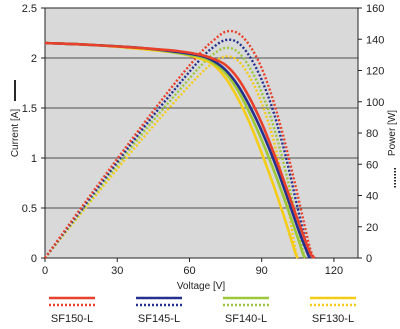 The width and height of the screenshot is (400, 329). Describe the element at coordinates (334, 271) in the screenshot. I see `x-tick-label: 120` at that location.